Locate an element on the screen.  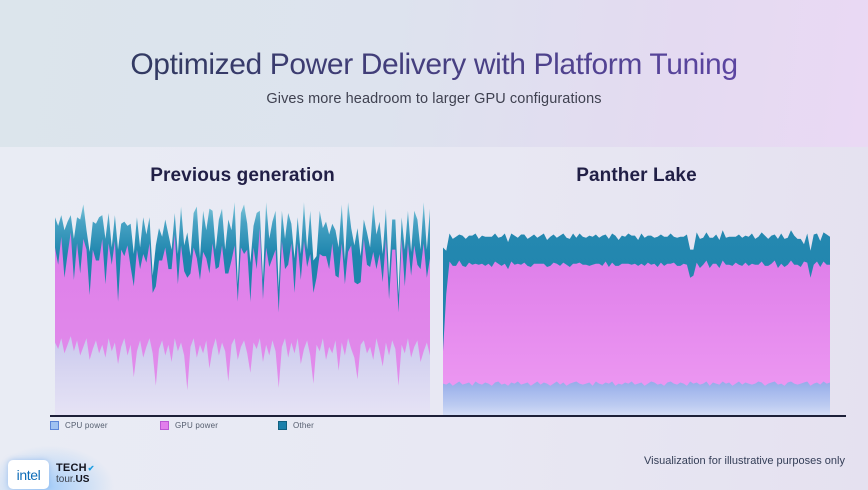
techtour-tour-text: tour. is located at coordinates (66, 479).